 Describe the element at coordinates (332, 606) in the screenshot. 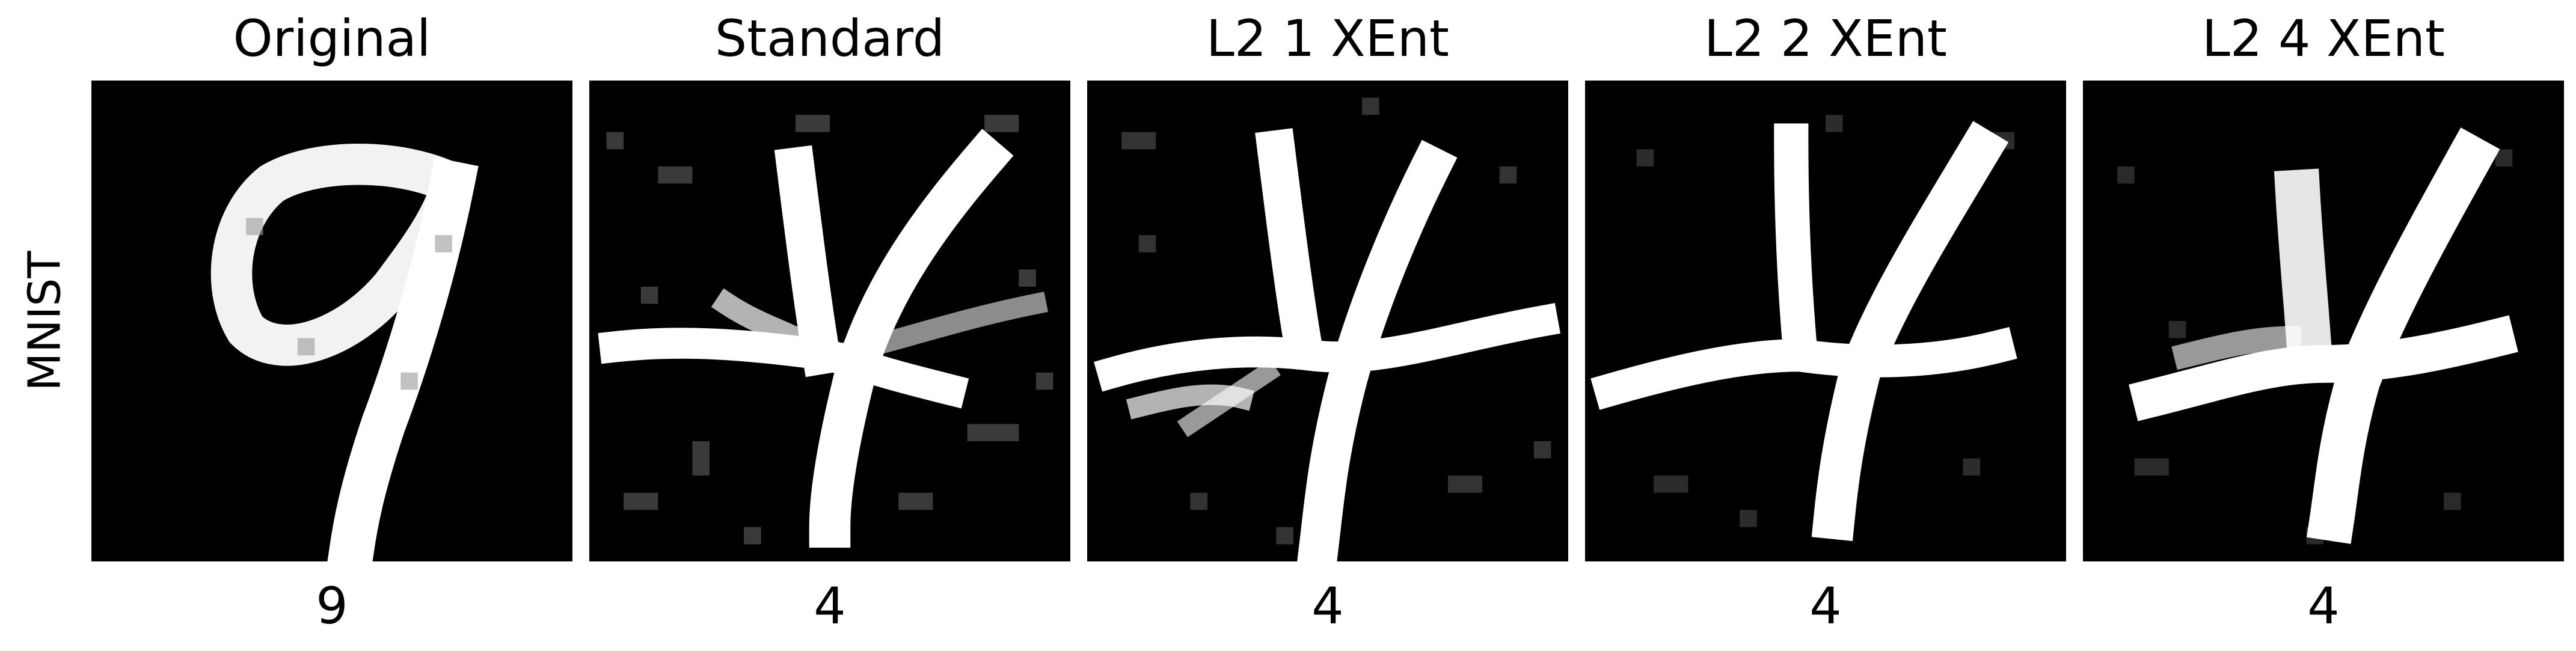

I see `prediction-label: 9` at that location.